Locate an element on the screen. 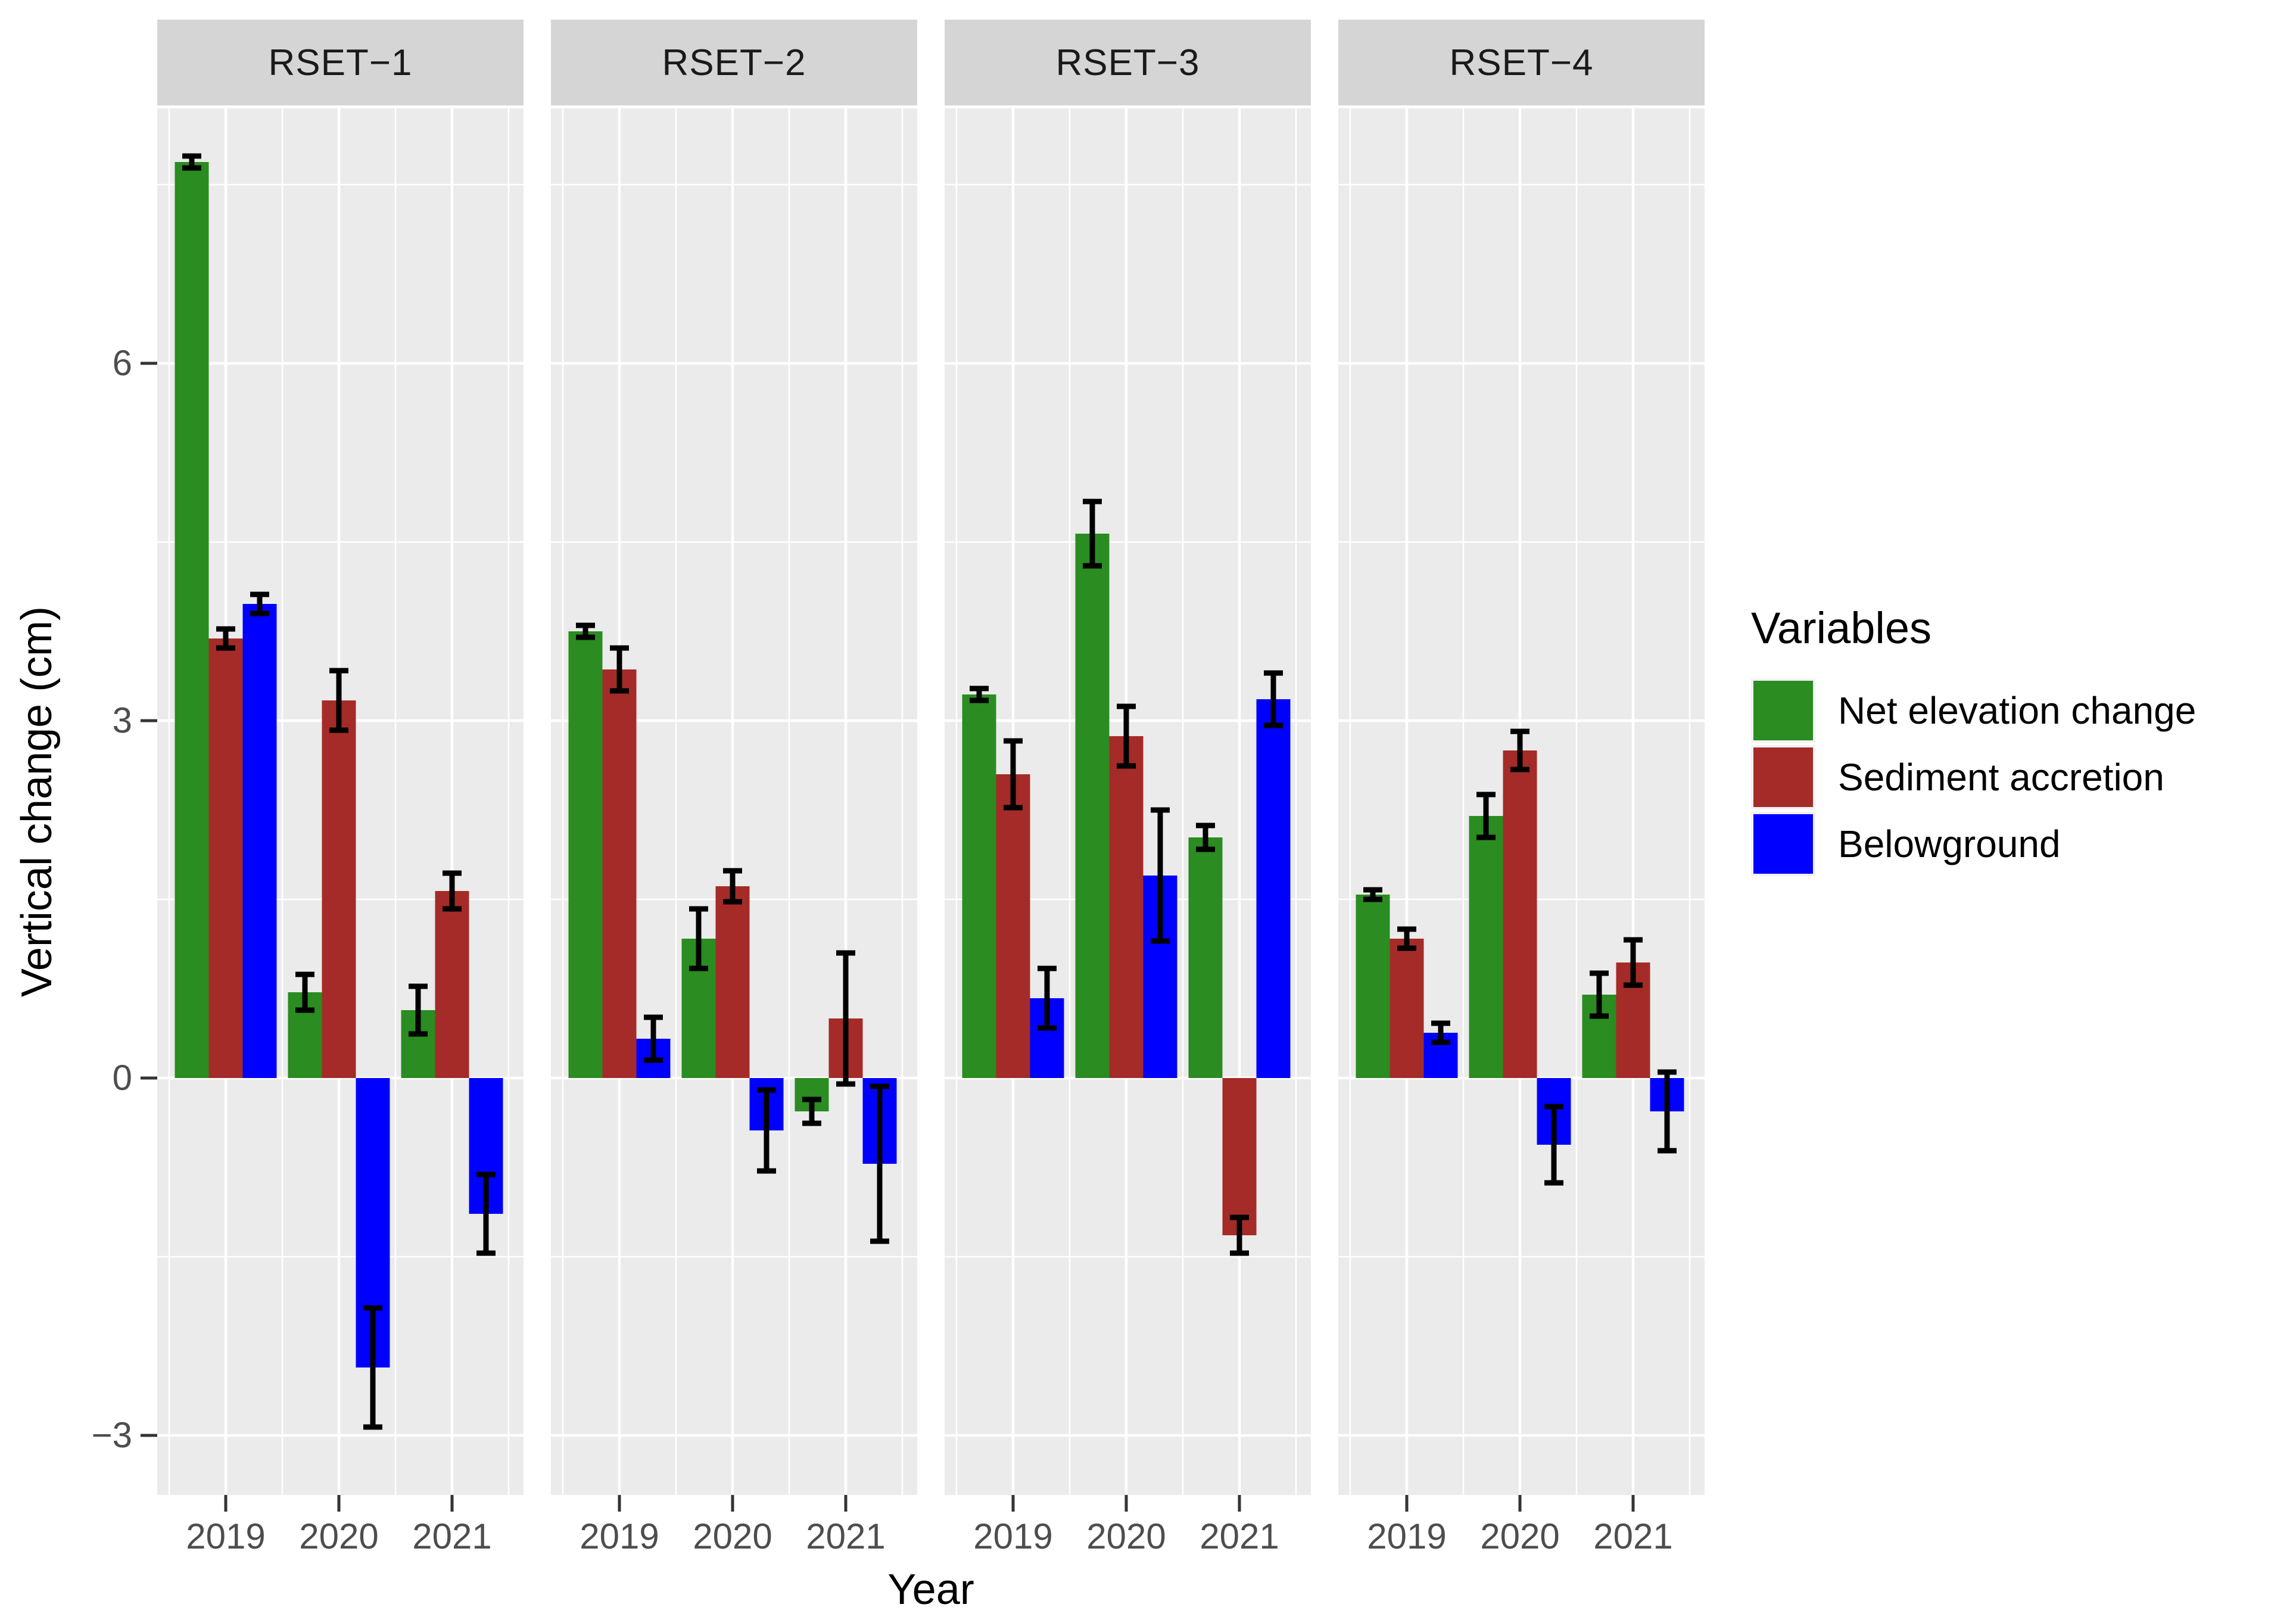  facet-strip-label: RSET−1 is located at coordinates (340, 63).